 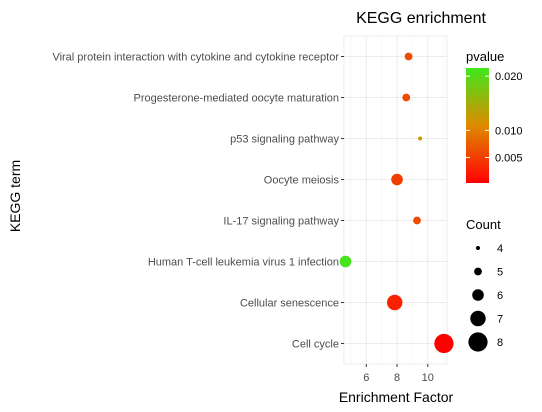 What do you see at coordinates (509, 159) in the screenshot?
I see `color-legend-label: 0.005` at bounding box center [509, 159].